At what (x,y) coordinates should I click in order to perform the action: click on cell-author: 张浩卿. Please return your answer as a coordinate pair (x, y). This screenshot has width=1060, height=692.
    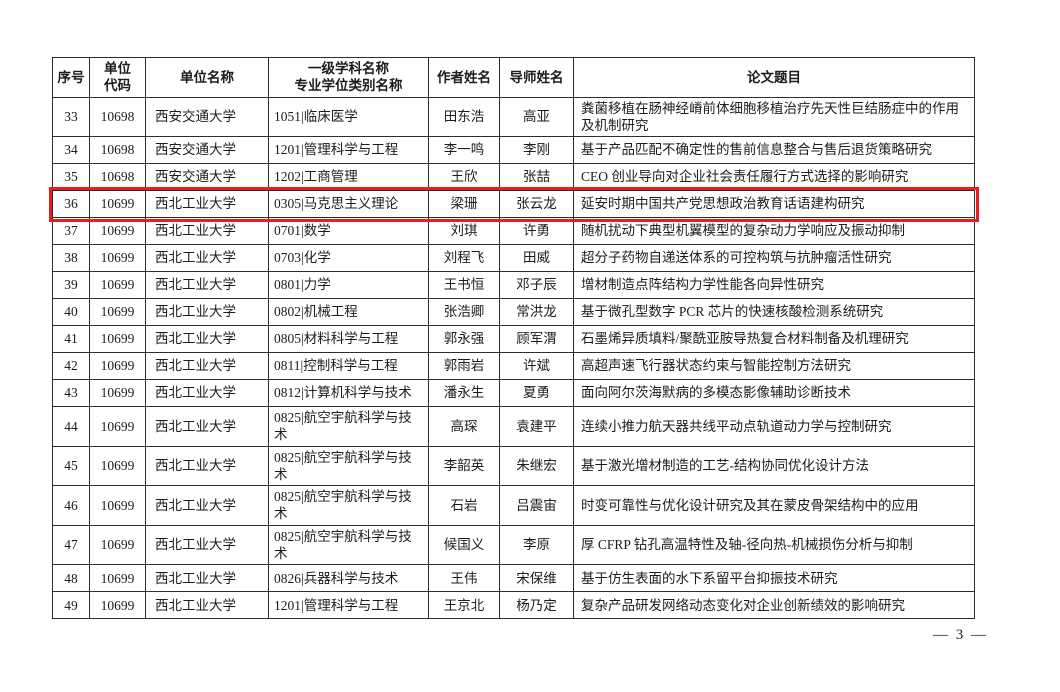
    Looking at the image, I should click on (464, 312).